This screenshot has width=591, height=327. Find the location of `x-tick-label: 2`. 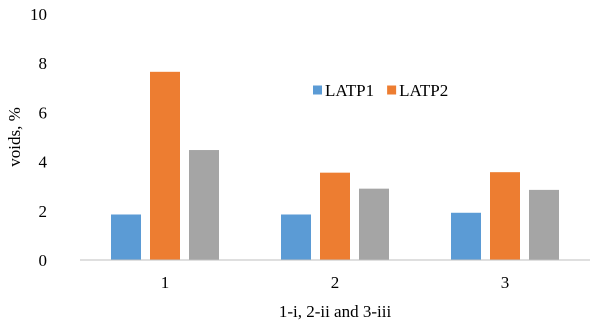

x-tick-label: 2 is located at coordinates (335, 282).